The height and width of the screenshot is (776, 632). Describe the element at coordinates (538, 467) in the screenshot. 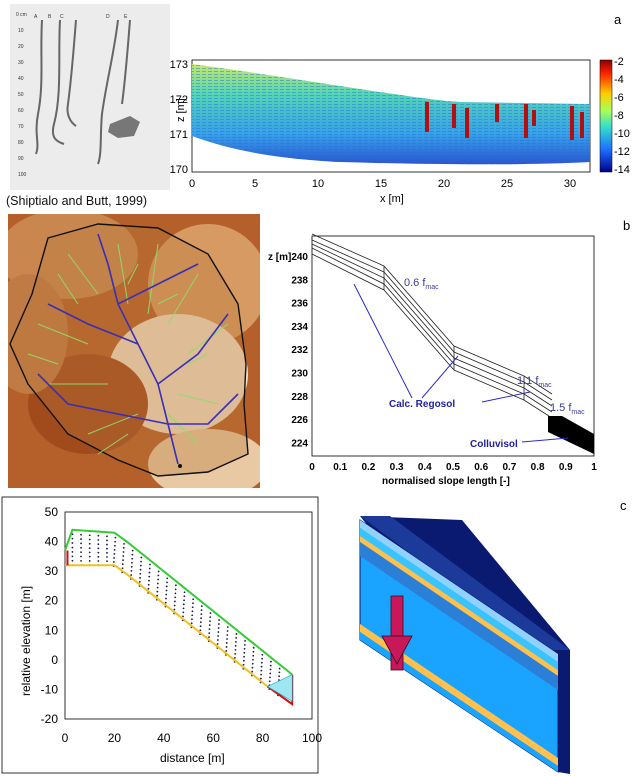

I see `hillslope-xtick-label: 0.8` at that location.